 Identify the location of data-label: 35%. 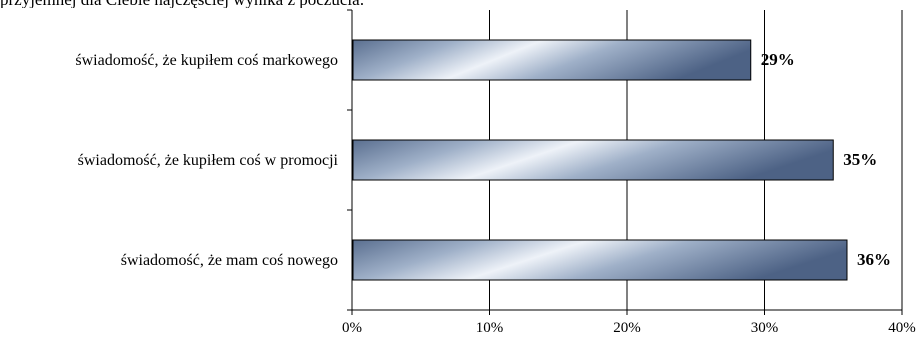
(860, 159).